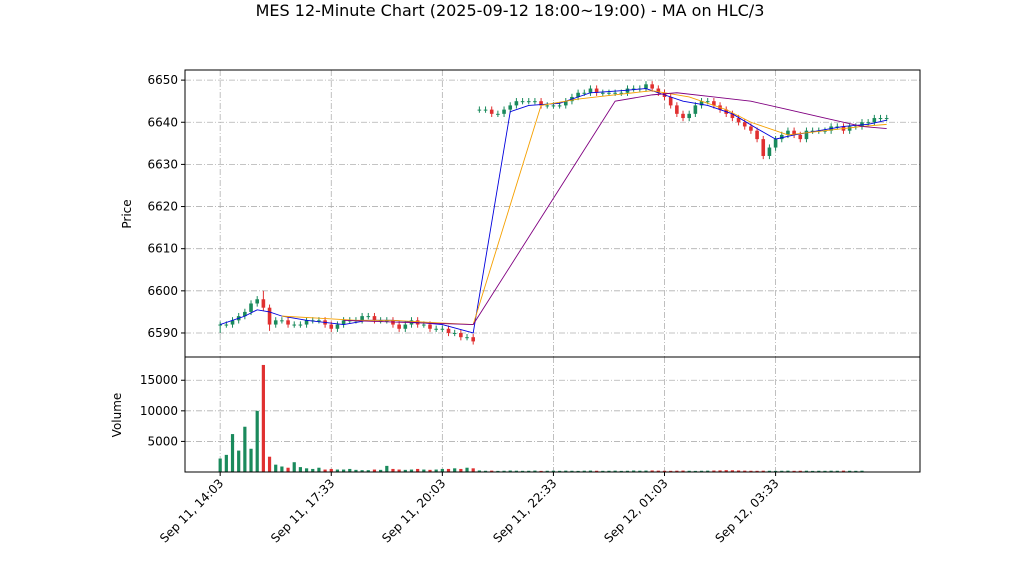  Describe the element at coordinates (635, 510) in the screenshot. I see `x-tick-label: Sep 12, 01:03` at that location.